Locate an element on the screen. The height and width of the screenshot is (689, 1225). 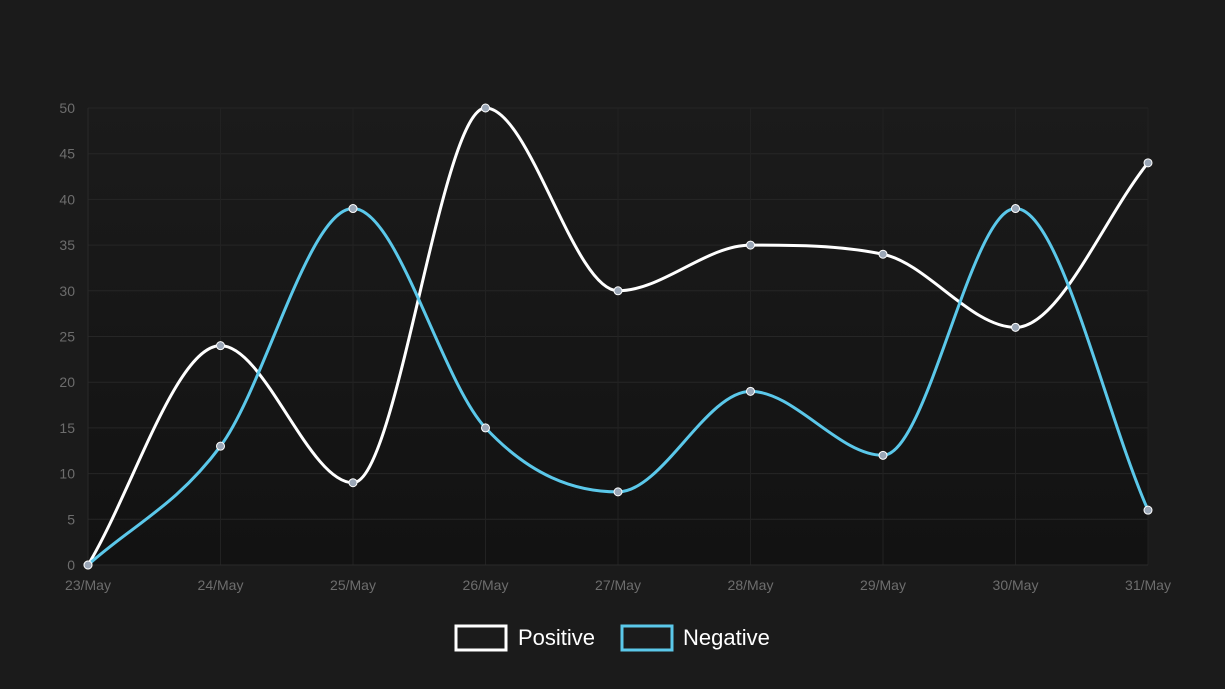
legend-label: Negative is located at coordinates (726, 637).